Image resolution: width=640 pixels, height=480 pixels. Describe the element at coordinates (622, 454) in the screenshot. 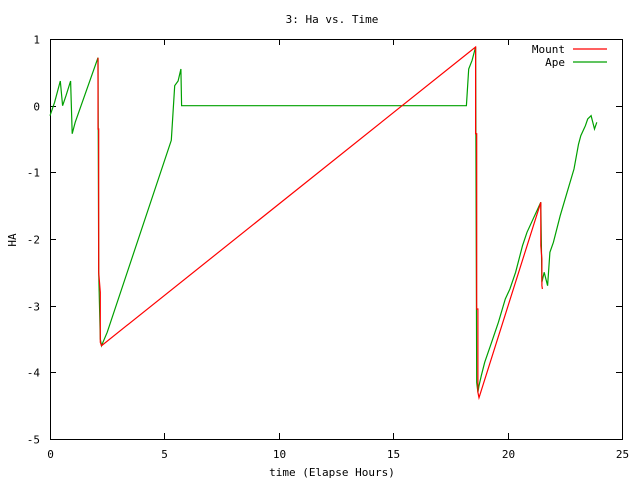

I see `x-tick-label: 25` at that location.